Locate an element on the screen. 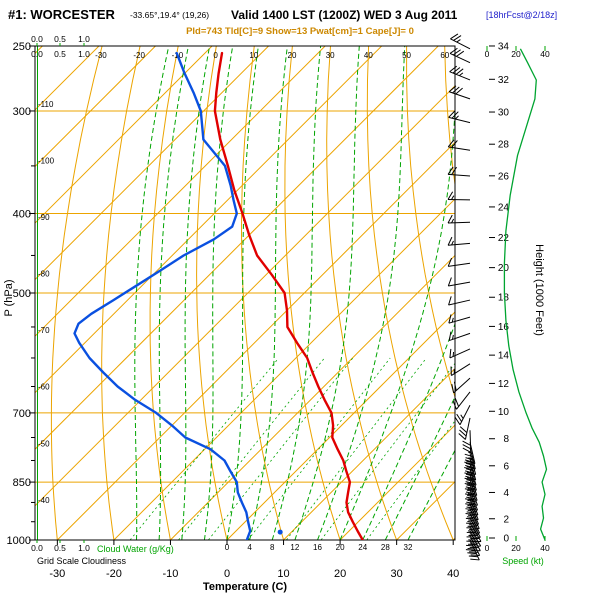 Image resolution: width=600 pixels, height=600 pixels. temperature-axis-label: Temperature (C) is located at coordinates (245, 587).